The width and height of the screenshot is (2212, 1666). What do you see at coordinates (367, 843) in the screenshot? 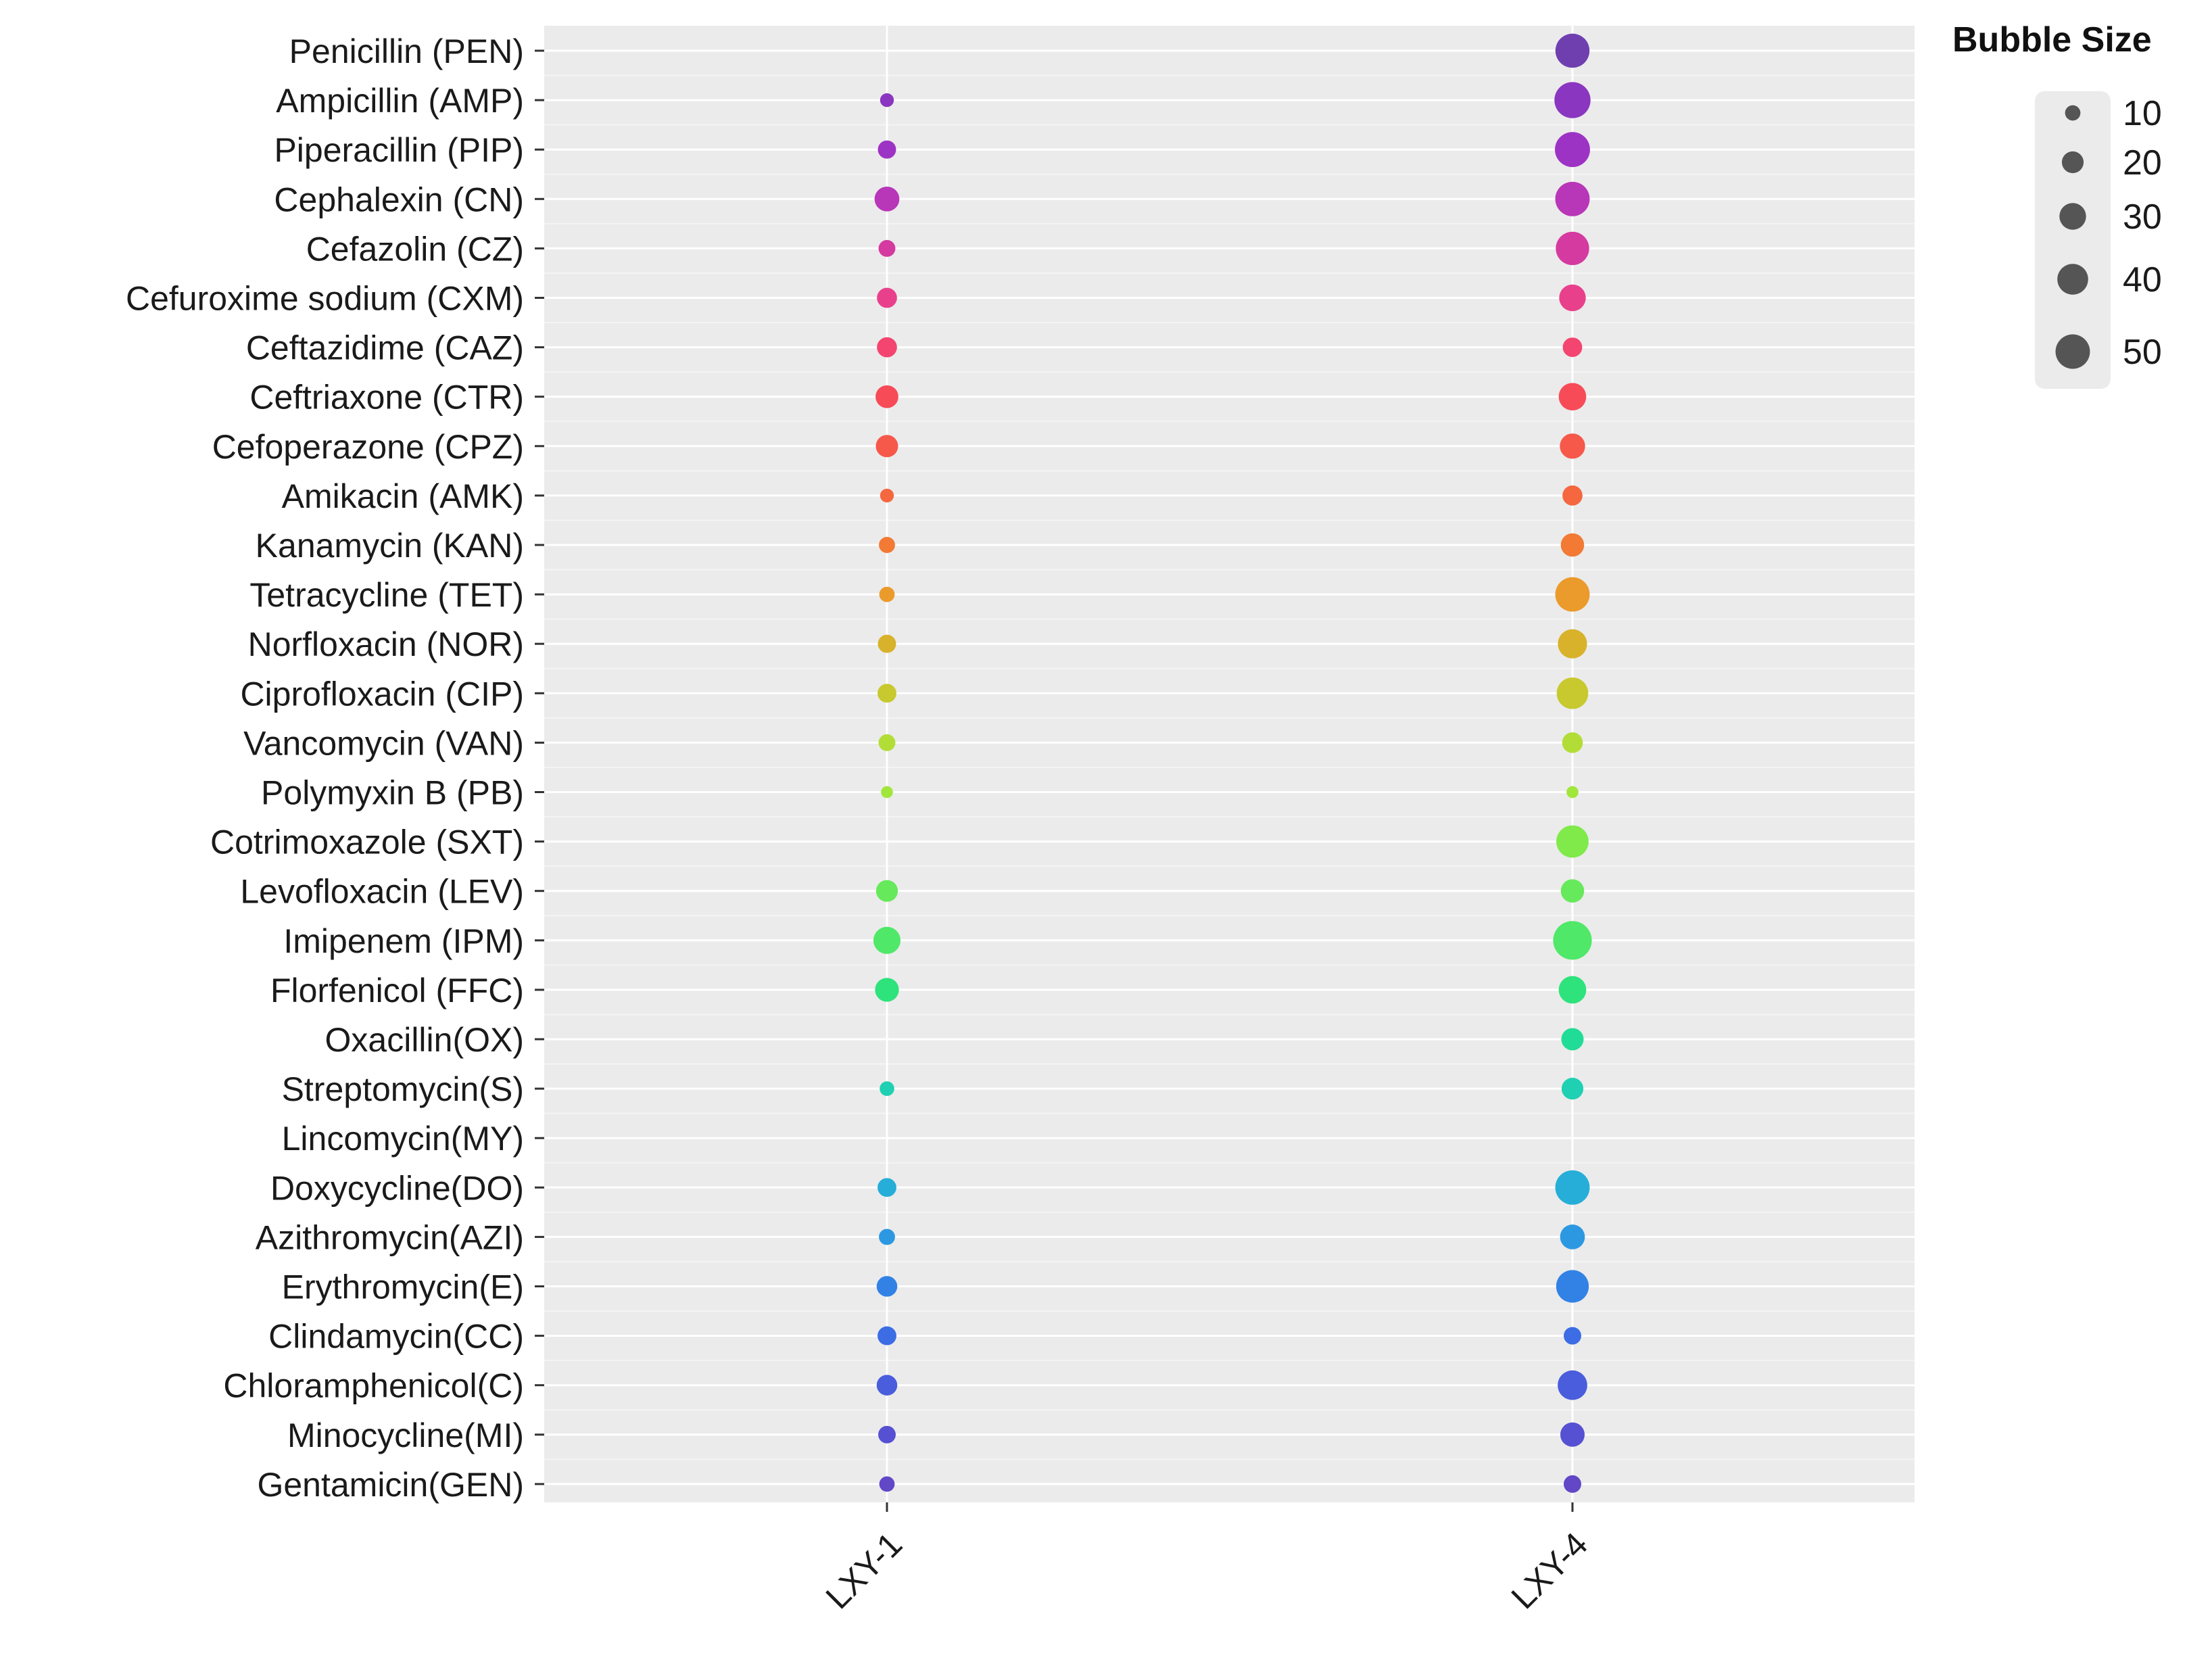
I see `y-tick-label: Cotrimoxazole (SXT)` at bounding box center [367, 843].